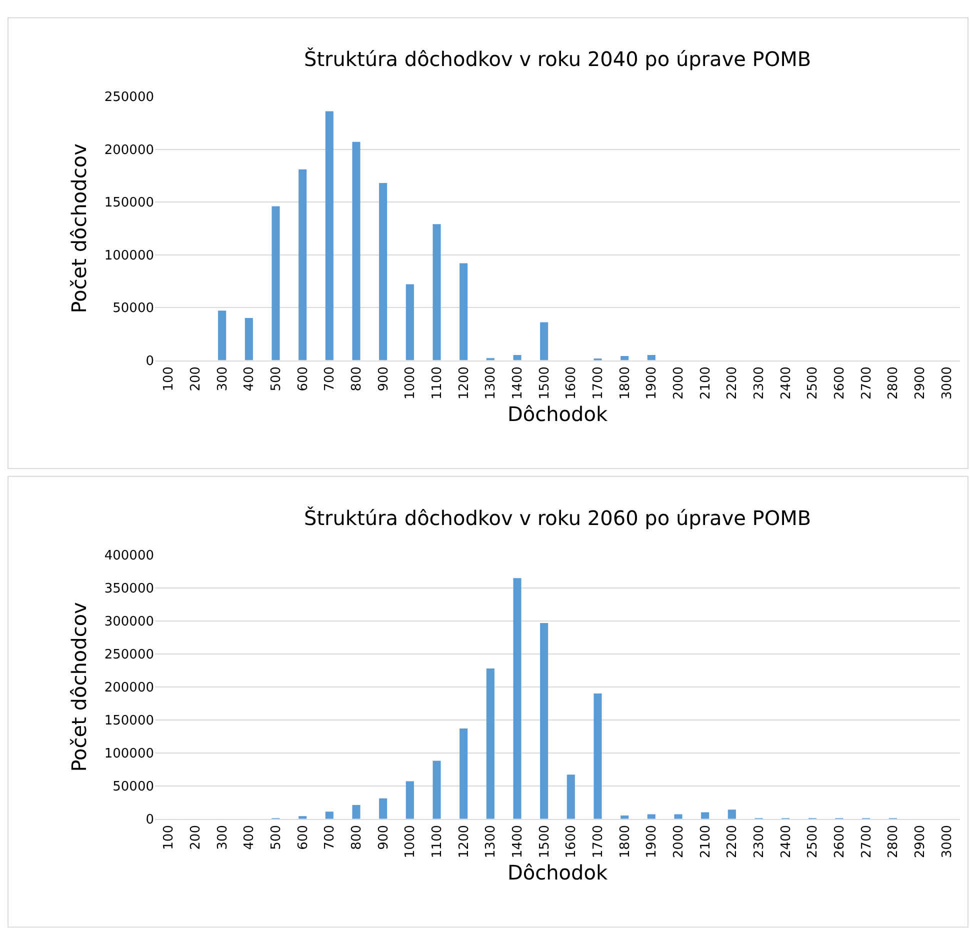 This screenshot has height=940, width=970. Describe the element at coordinates (558, 59) in the screenshot. I see `chart-title: Štruktúra dôchodkov v roku 2040 po úprave POMB` at that location.